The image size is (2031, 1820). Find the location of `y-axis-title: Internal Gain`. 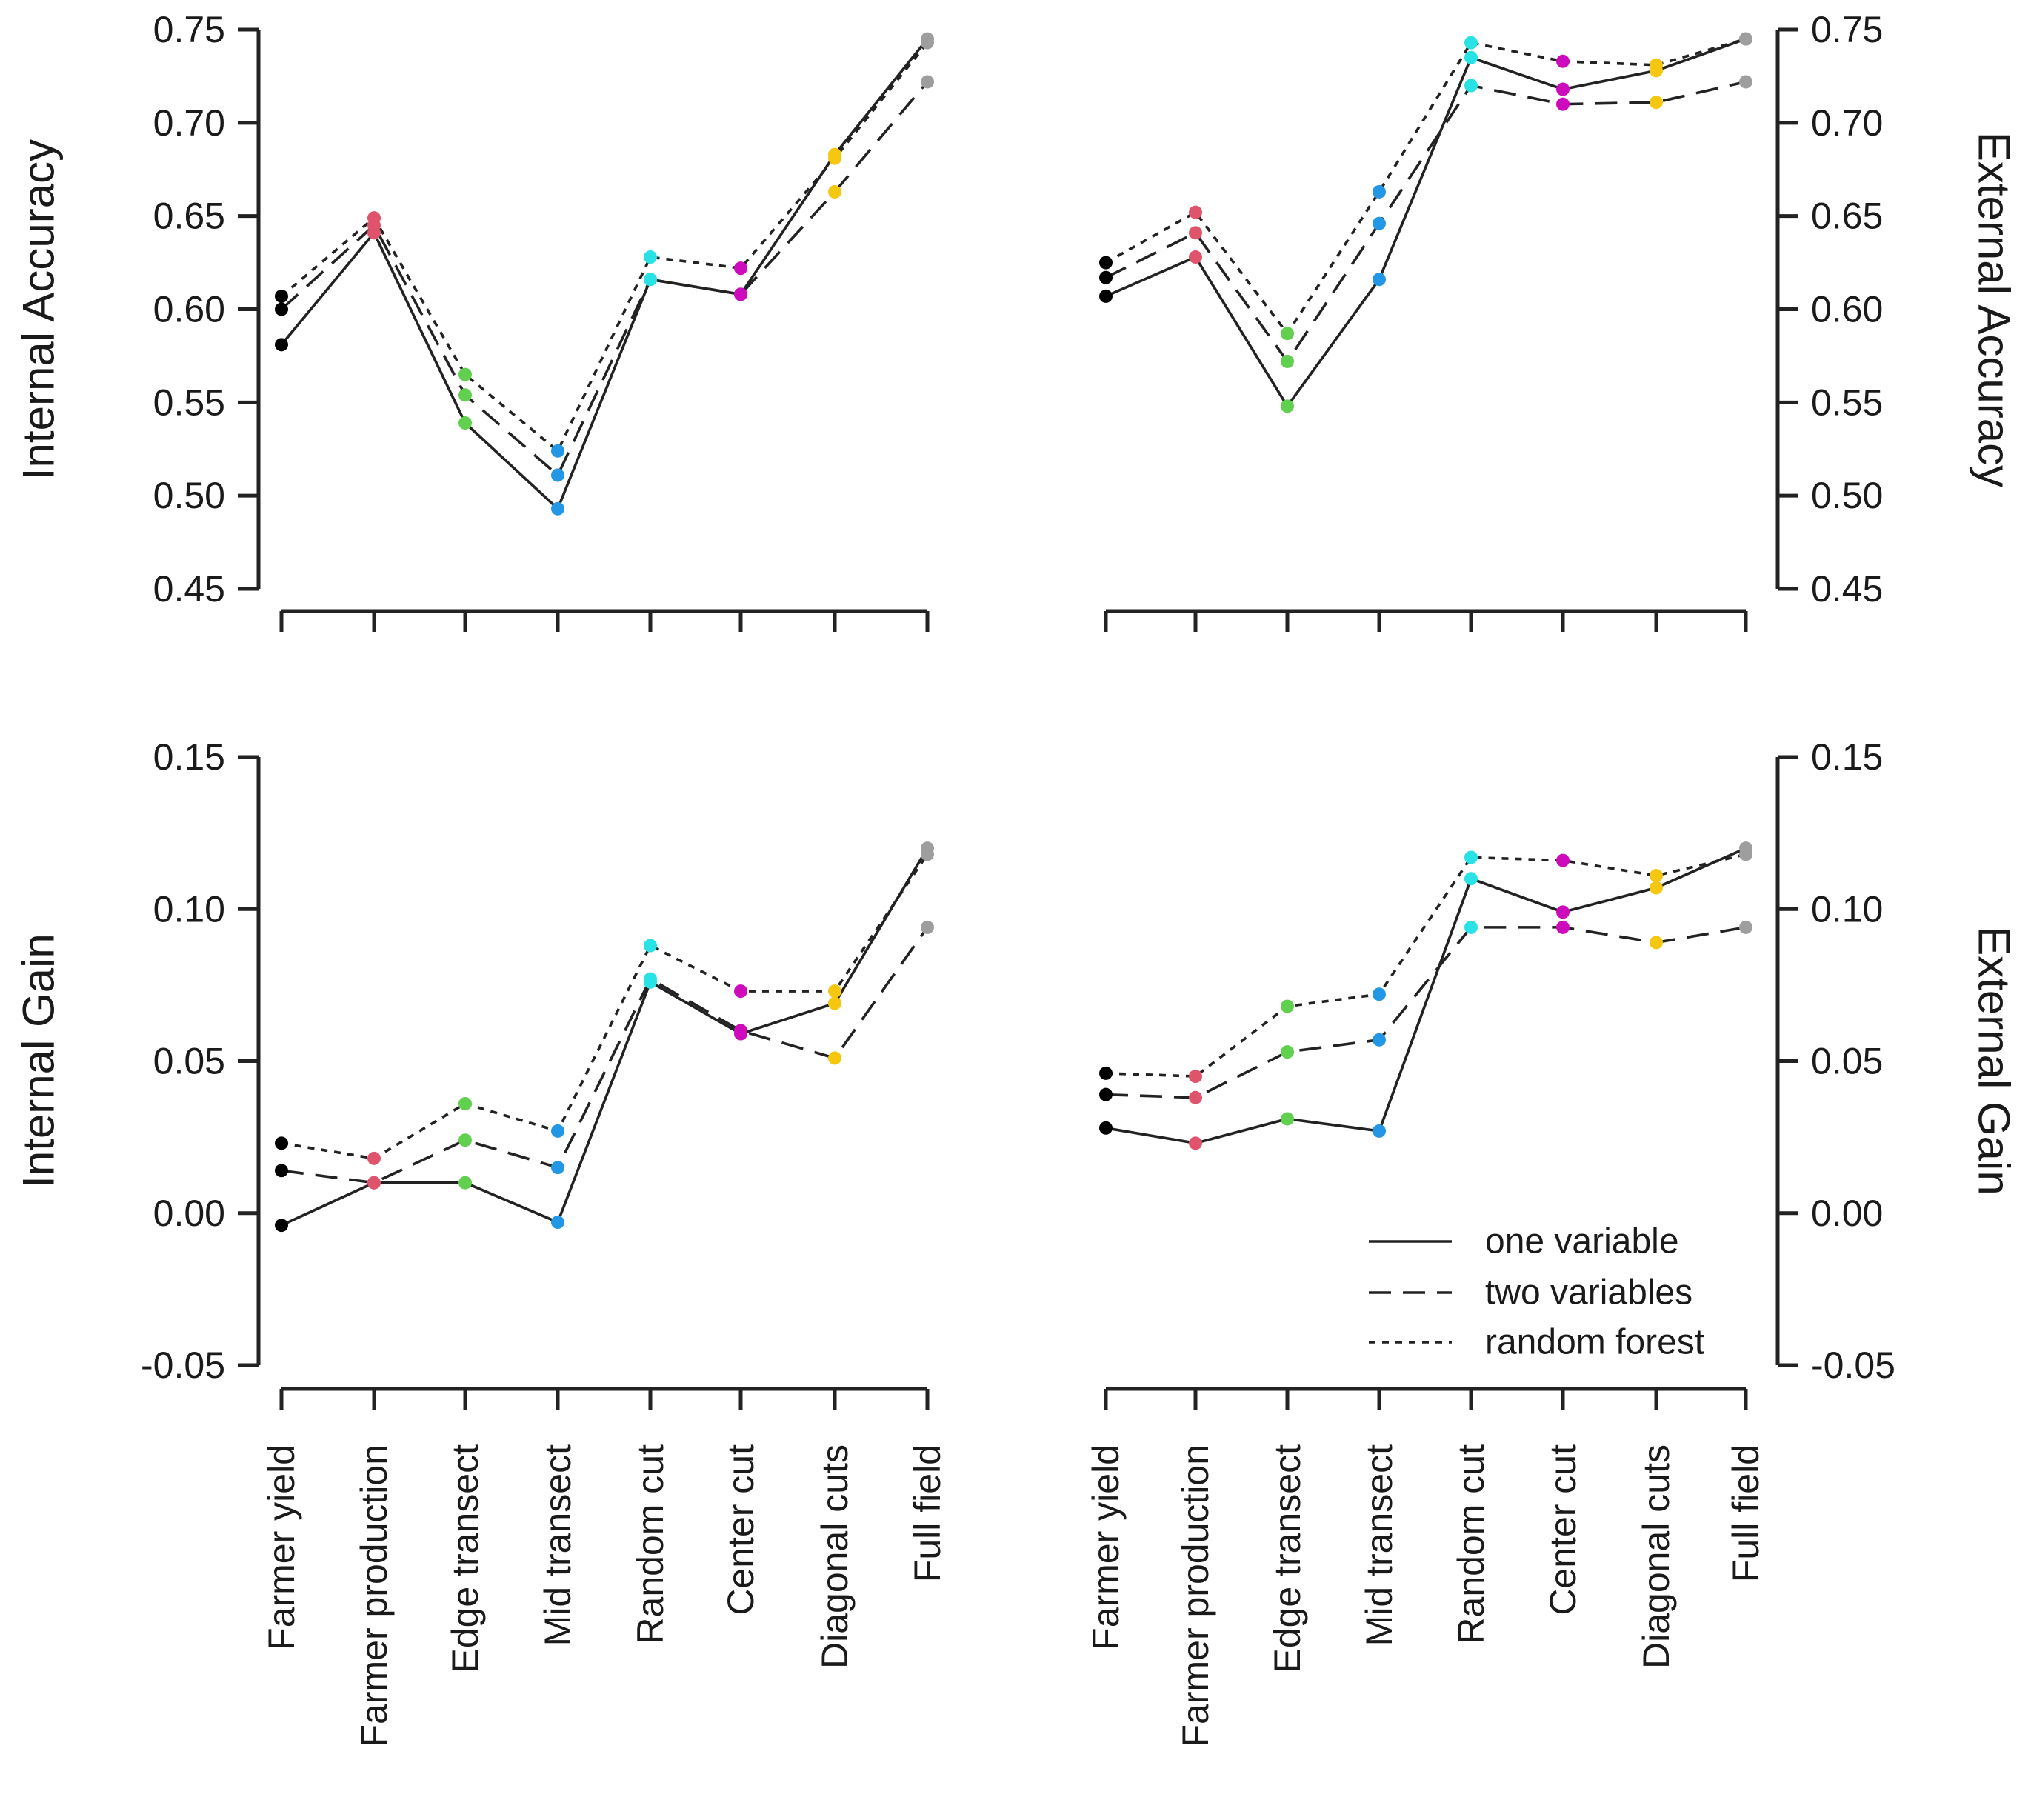

y-axis-title: Internal Gain is located at coordinates (39, 1060).